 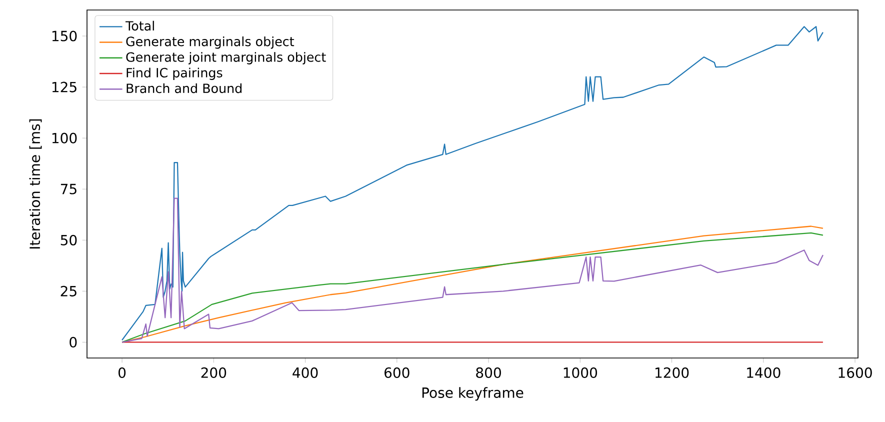 I want to click on x-axis-title: Pose keyframe, so click(x=473, y=394).